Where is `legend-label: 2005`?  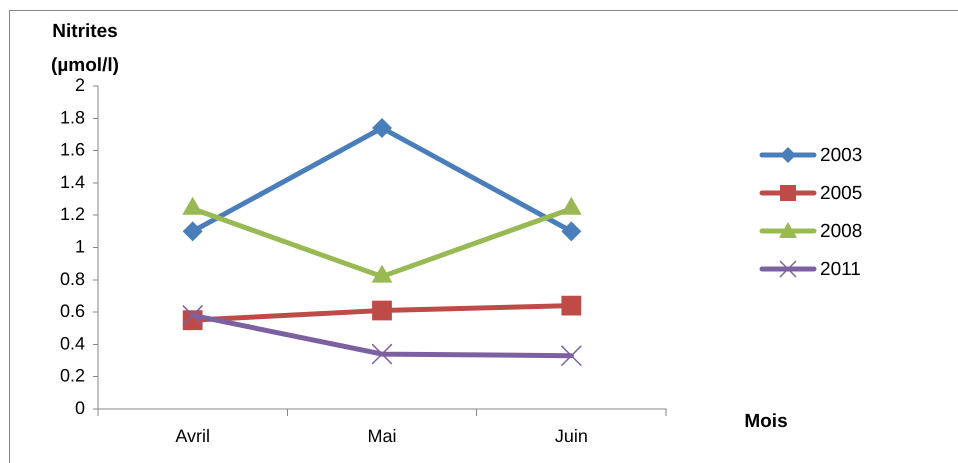
legend-label: 2005 is located at coordinates (841, 193).